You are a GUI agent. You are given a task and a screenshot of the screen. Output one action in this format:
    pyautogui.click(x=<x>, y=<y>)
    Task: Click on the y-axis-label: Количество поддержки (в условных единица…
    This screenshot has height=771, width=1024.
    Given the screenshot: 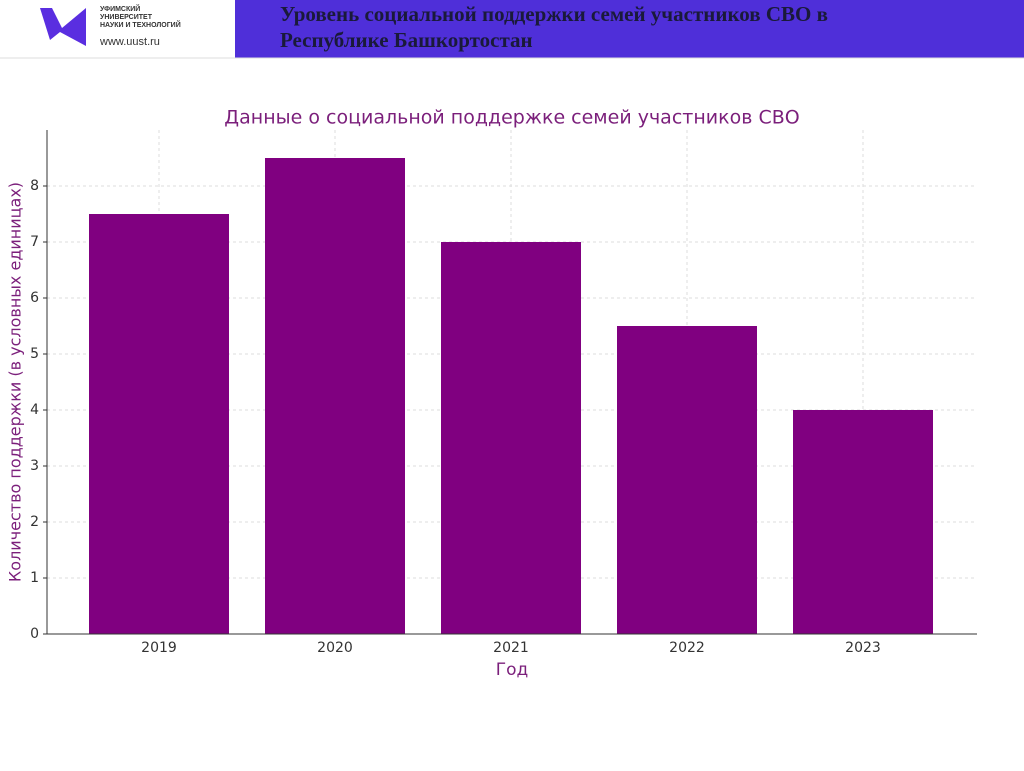 What is the action you would take?
    pyautogui.click(x=15, y=382)
    